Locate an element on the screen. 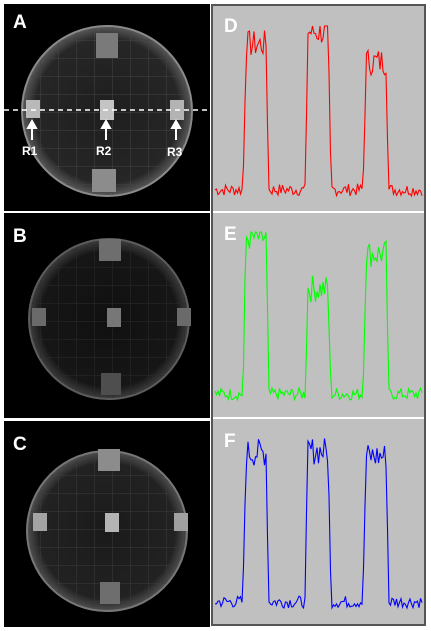 This screenshot has height=631, width=431. panel-label-a: A is located at coordinates (20, 22).